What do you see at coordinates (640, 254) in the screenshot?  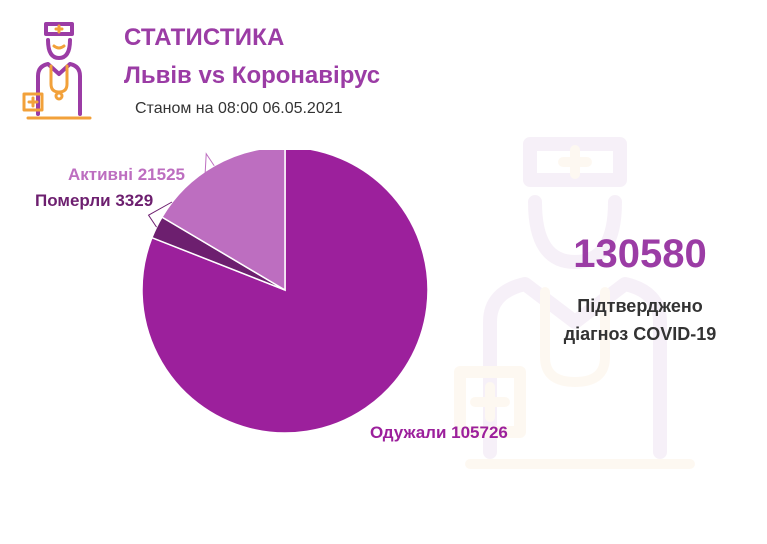 I see `total-cases-value: 130580` at bounding box center [640, 254].